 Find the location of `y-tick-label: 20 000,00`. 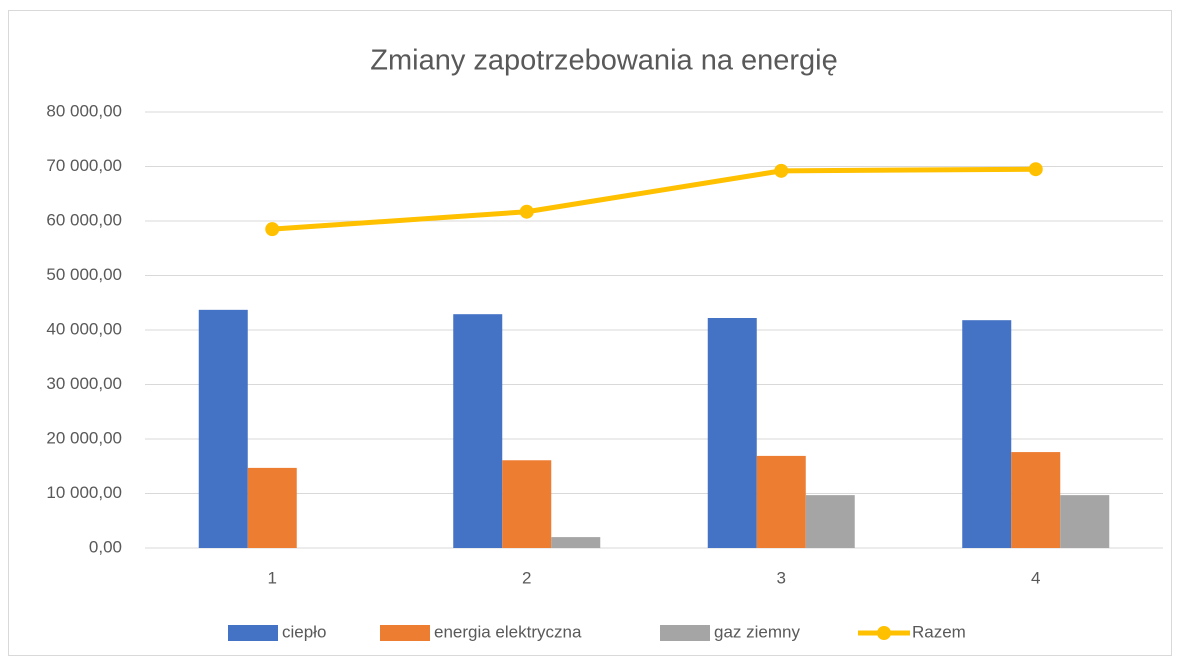

y-tick-label: 20 000,00 is located at coordinates (84, 437).